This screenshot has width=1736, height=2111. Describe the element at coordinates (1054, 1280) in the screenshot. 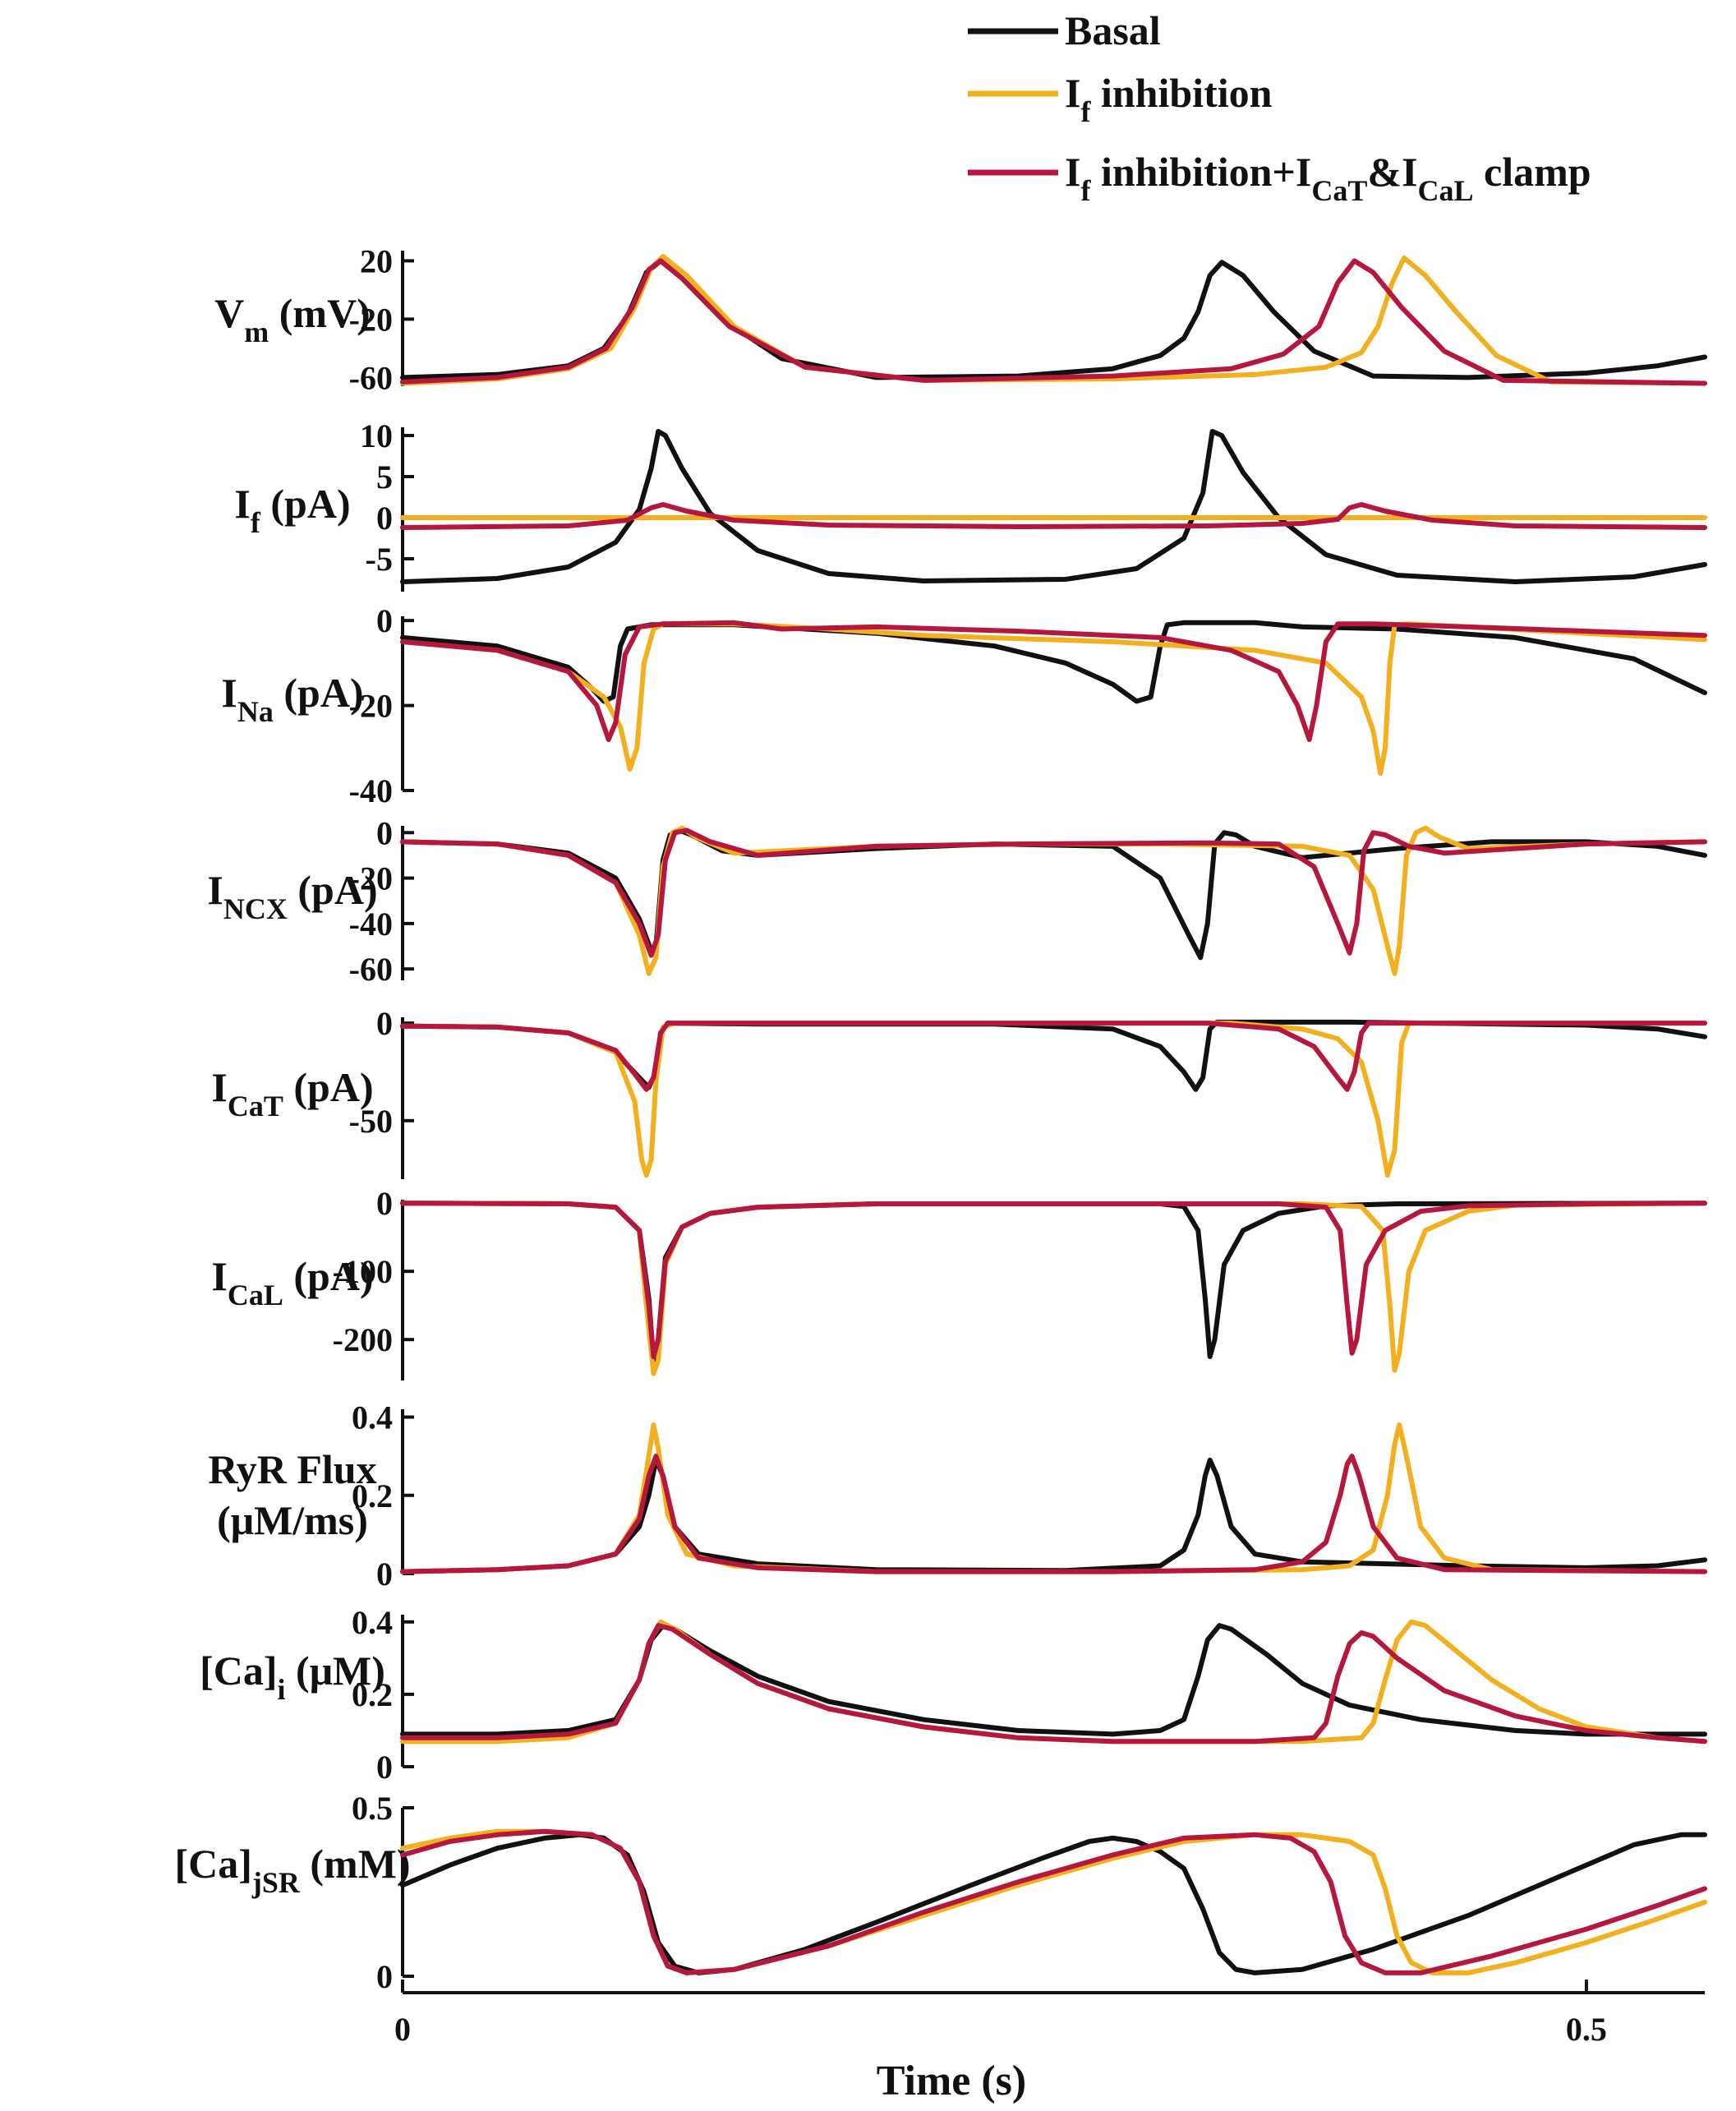

I see `trace-ical-if-inhibition-icat-ical-clamp` at that location.